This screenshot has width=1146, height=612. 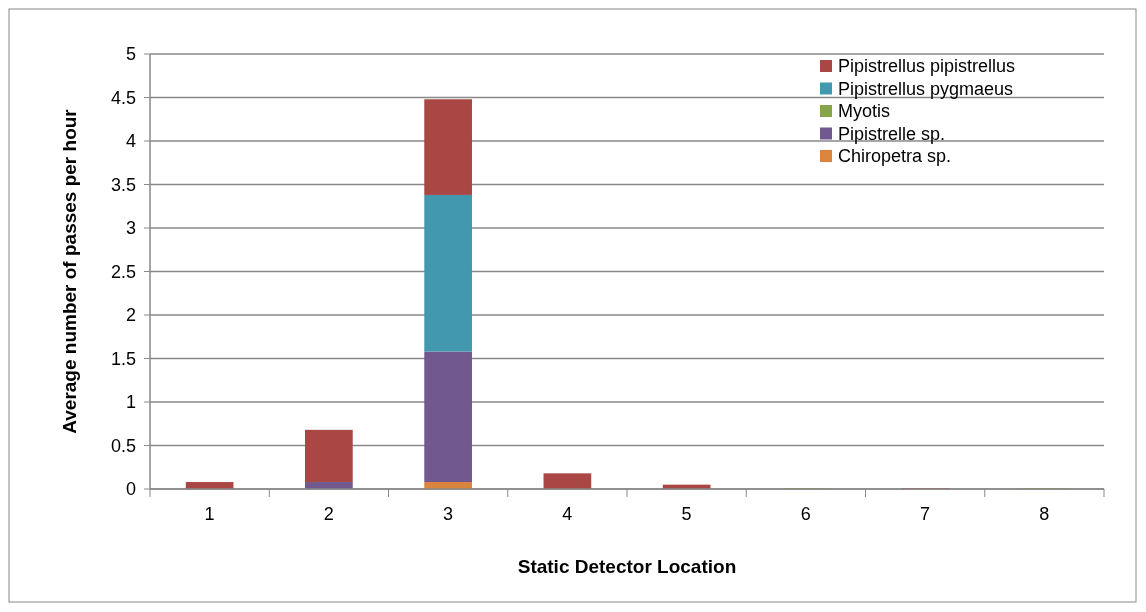 I want to click on x-tick-label: 7, so click(x=925, y=514).